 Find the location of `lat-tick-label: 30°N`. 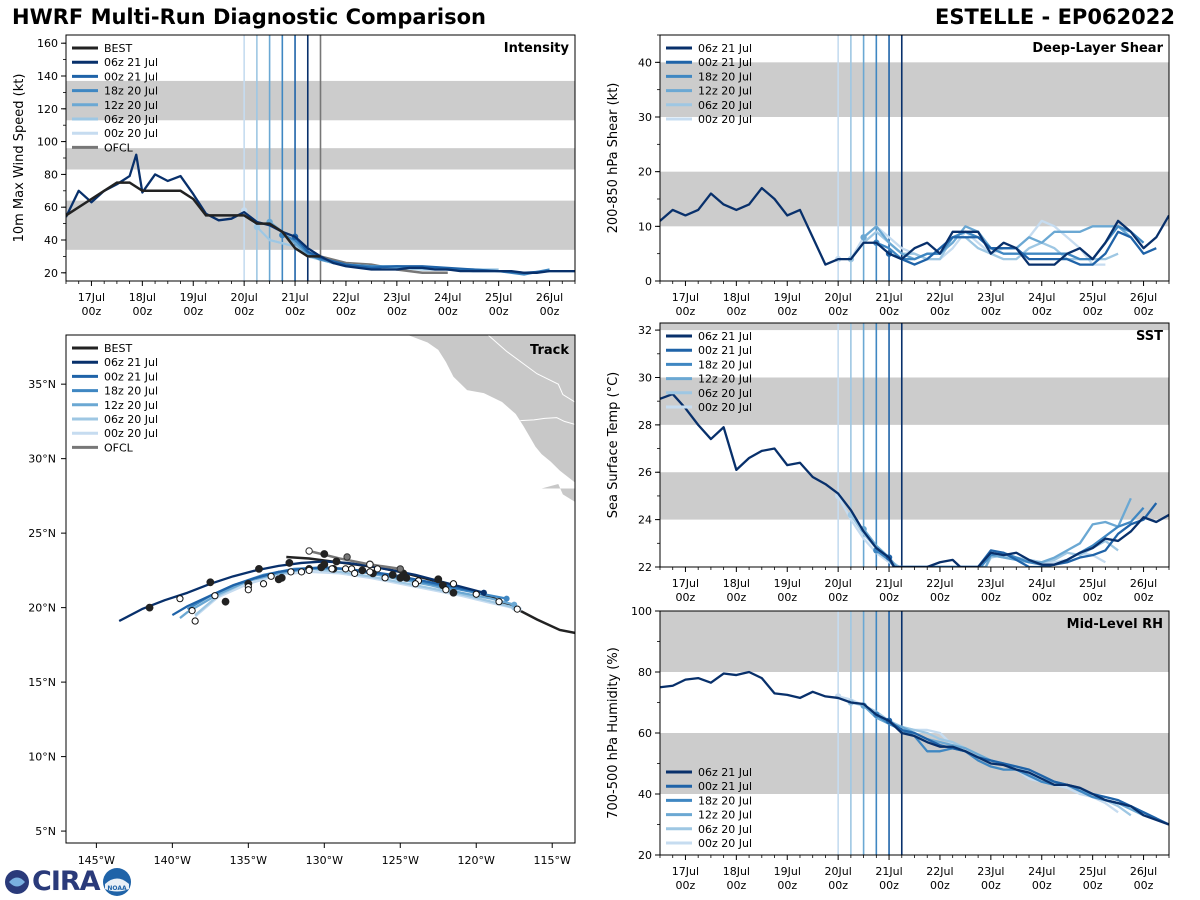

lat-tick-label: 30°N is located at coordinates (42, 459).